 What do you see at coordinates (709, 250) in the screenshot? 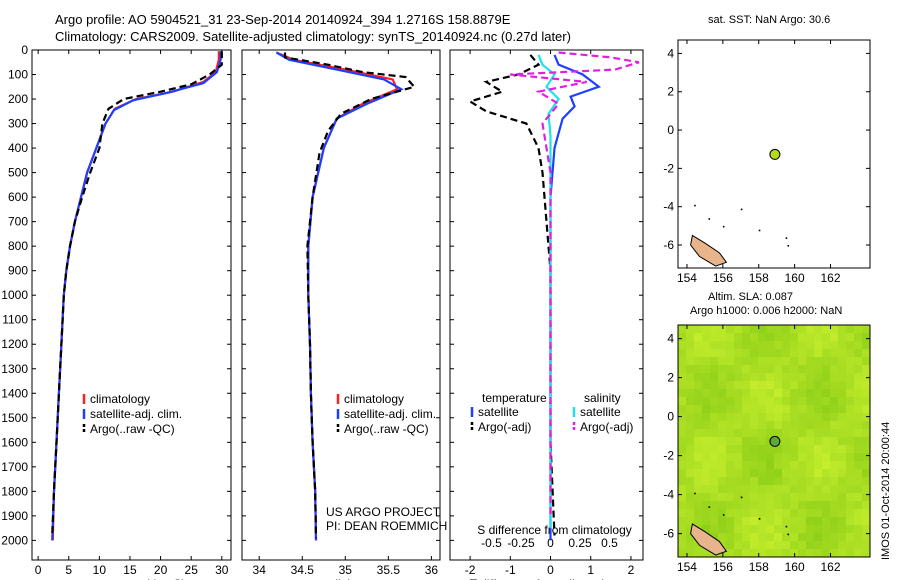
I see `sst-map-land` at bounding box center [709, 250].